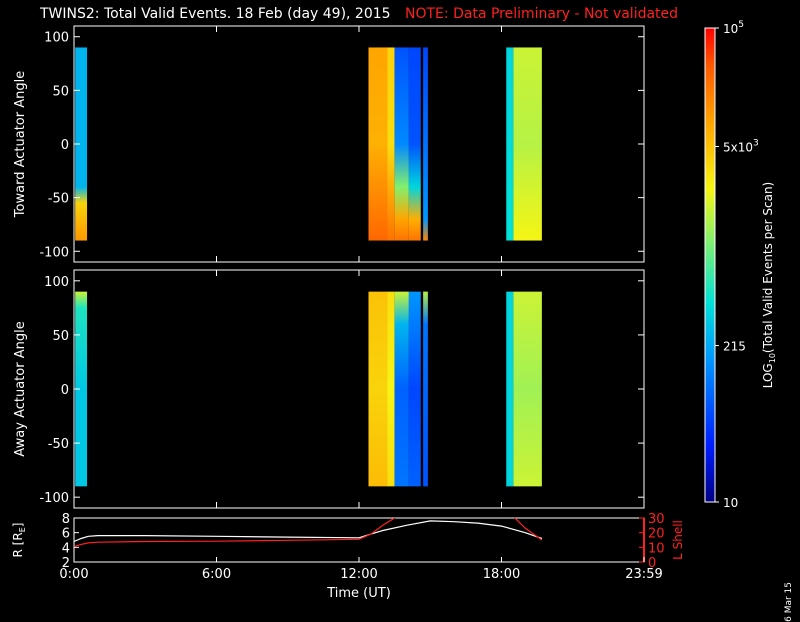  What do you see at coordinates (733, 28) in the screenshot?
I see `colorbar-tick-label: 105` at bounding box center [733, 28].